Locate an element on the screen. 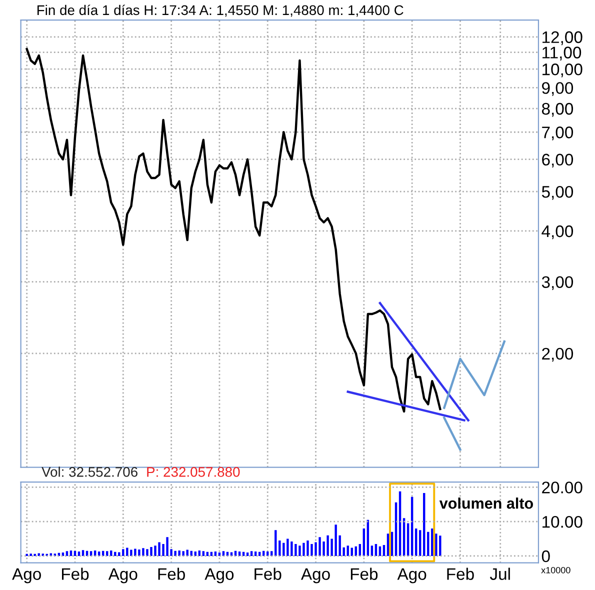  x-tick-label: Jul is located at coordinates (500, 574).